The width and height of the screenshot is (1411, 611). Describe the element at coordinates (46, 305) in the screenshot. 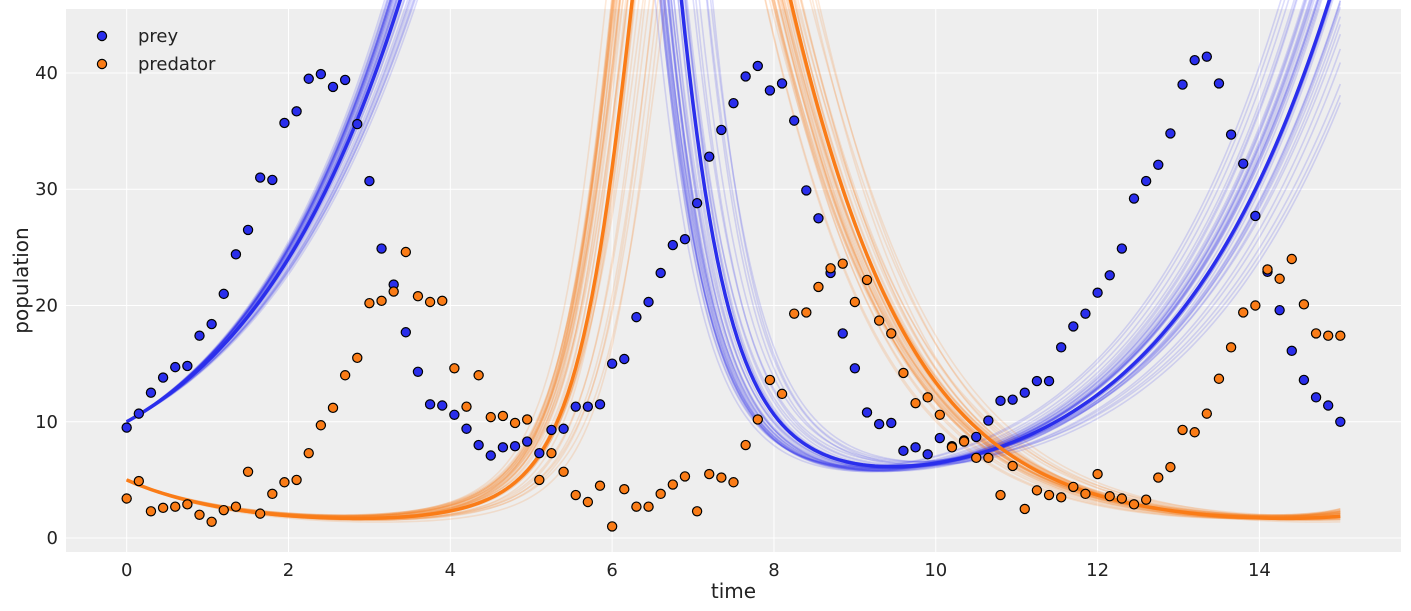

I see `y-tick-label: 20` at that location.